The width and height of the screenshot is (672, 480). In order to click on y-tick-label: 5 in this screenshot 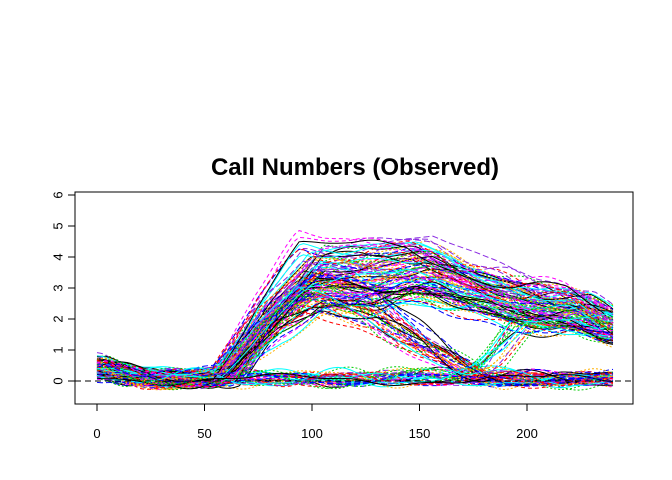, I will do `click(58, 225)`.